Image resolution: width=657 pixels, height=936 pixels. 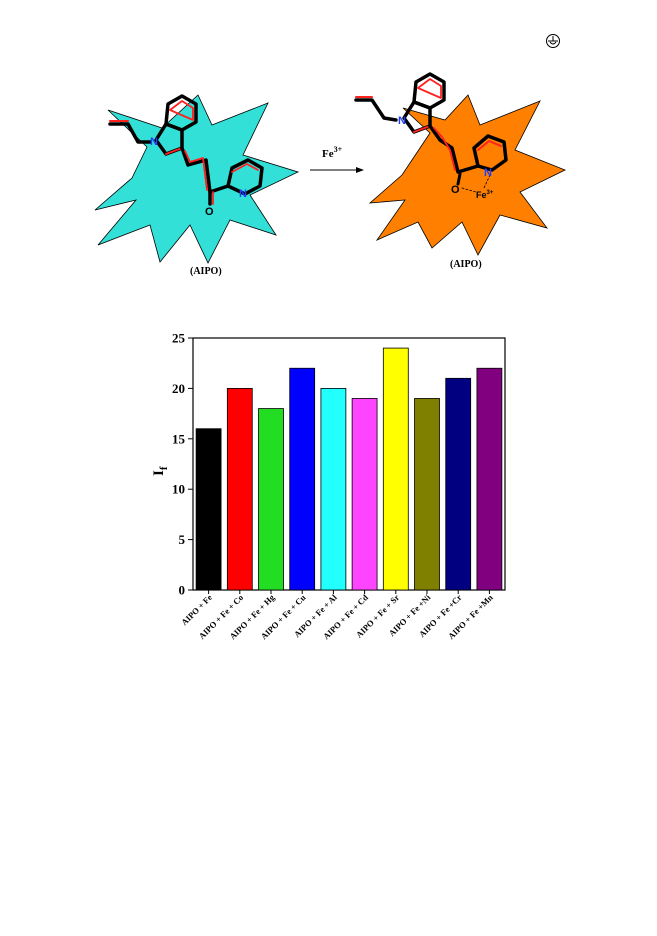 I want to click on reaction-arrow-label: Fe3+, so click(x=332, y=152).